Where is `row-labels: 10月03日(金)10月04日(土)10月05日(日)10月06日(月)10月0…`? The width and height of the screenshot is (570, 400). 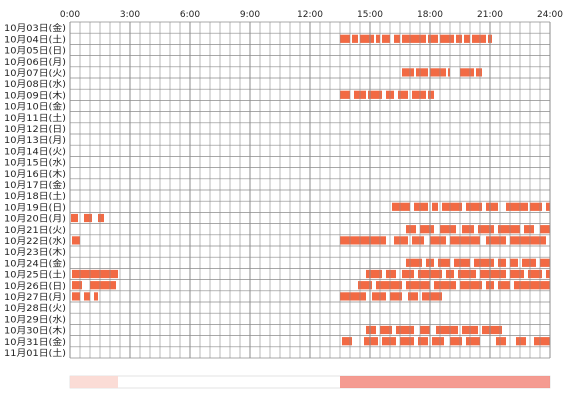 row-labels: 10月03日(金)10月04日(土)10月05日(日)10月06日(月)10月0… is located at coordinates (35, 190).